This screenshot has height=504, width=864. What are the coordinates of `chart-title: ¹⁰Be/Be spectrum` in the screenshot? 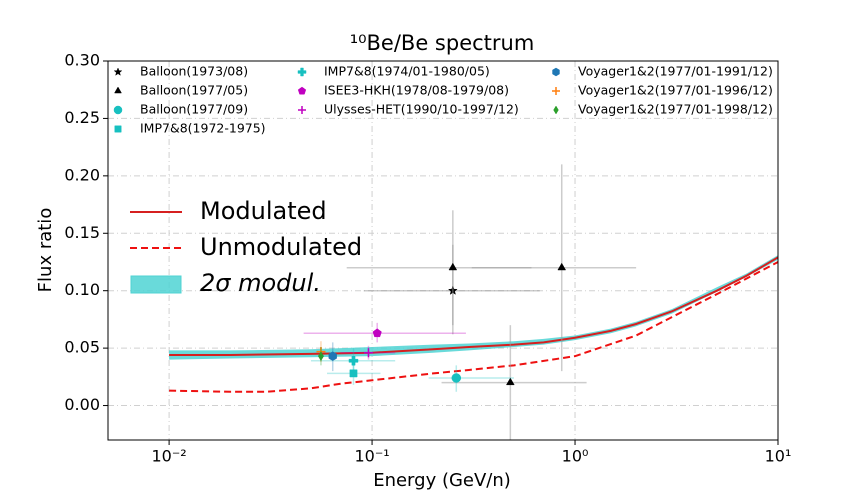 It's located at (442, 43).